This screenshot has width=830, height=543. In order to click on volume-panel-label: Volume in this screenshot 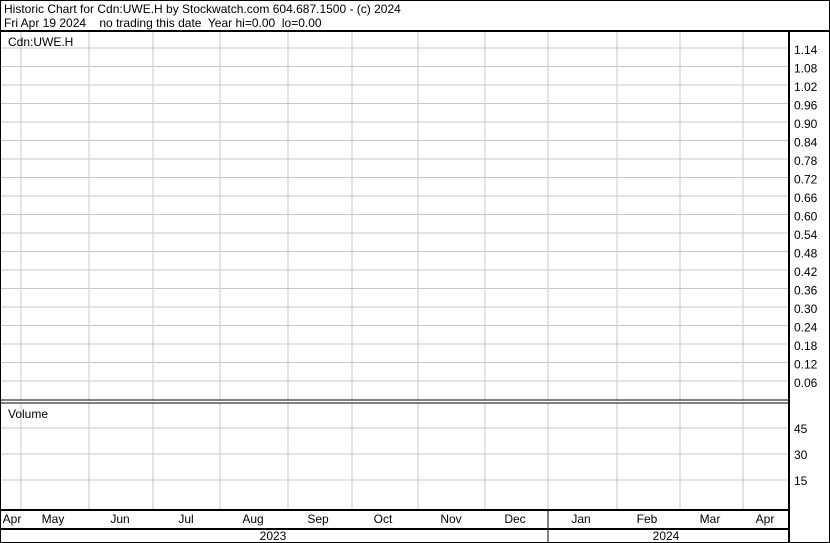, I will do `click(28, 414)`.